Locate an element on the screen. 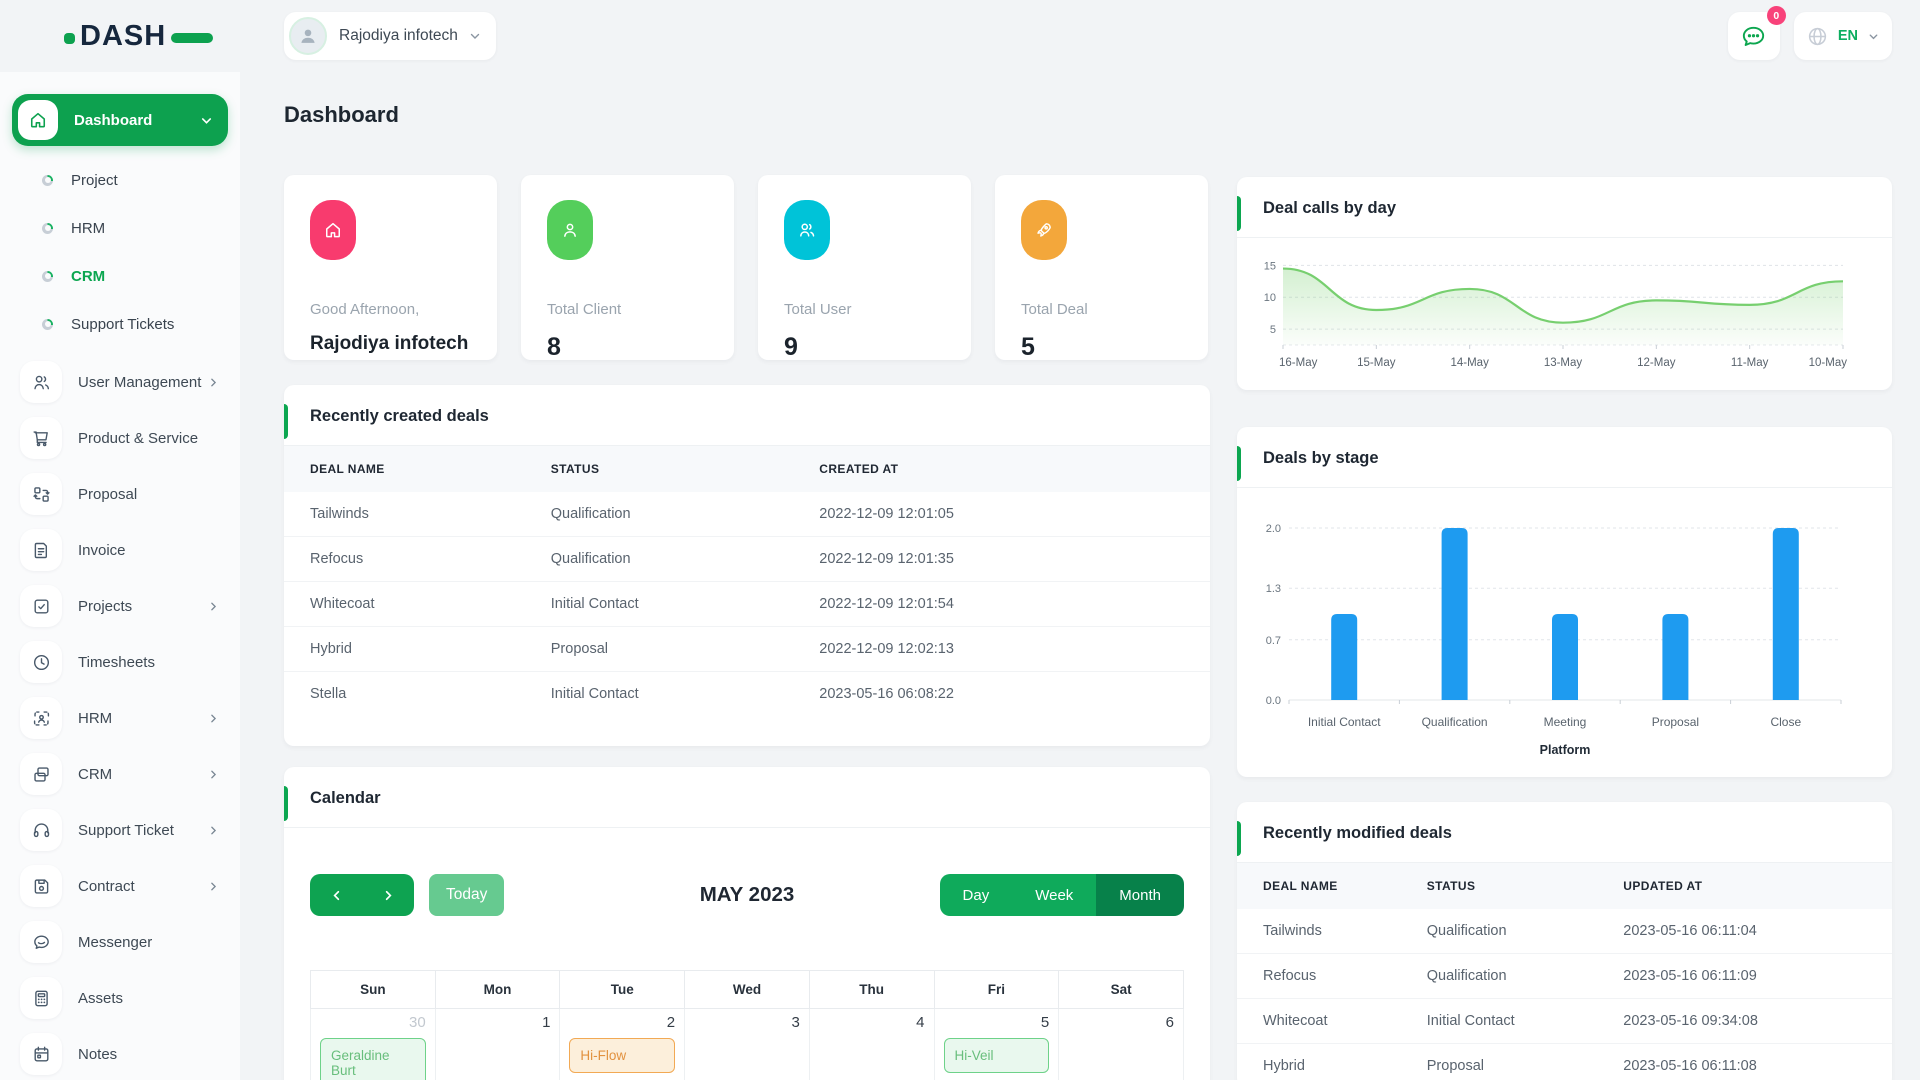 The height and width of the screenshot is (1080, 1920). sidebar-item-projects: Projects is located at coordinates (120, 606).